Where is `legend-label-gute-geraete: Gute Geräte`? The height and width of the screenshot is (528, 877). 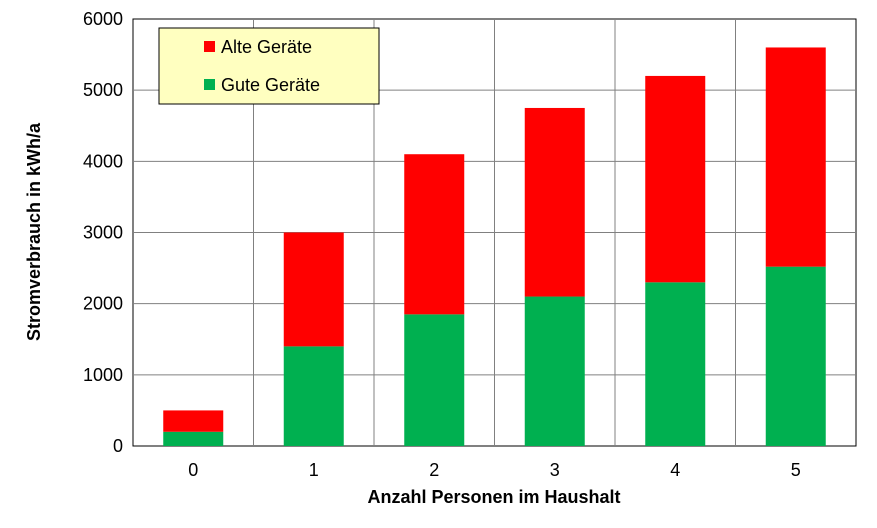
legend-label-gute-geraete: Gute Geräte is located at coordinates (270, 85).